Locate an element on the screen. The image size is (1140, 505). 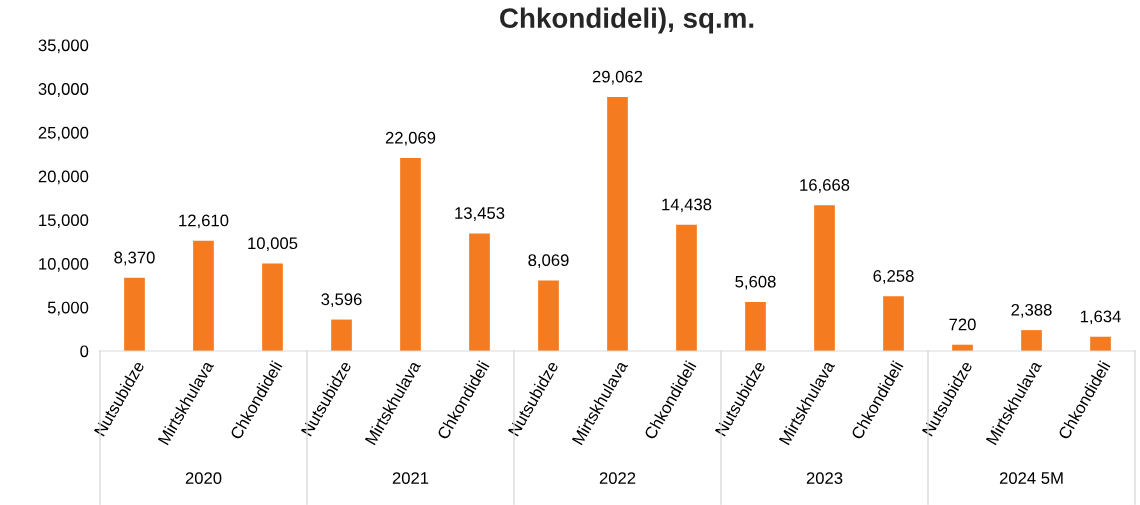
data-label: 1,634 is located at coordinates (1100, 317).